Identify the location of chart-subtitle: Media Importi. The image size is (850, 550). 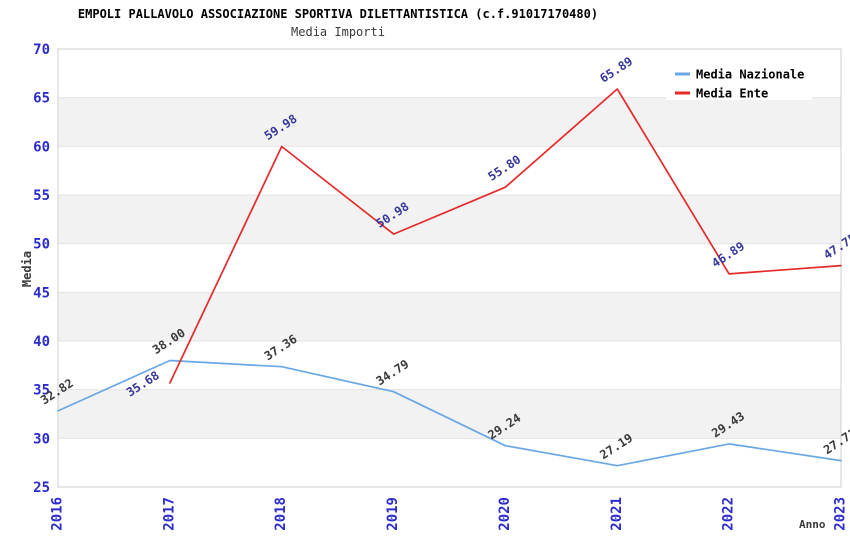
(338, 32).